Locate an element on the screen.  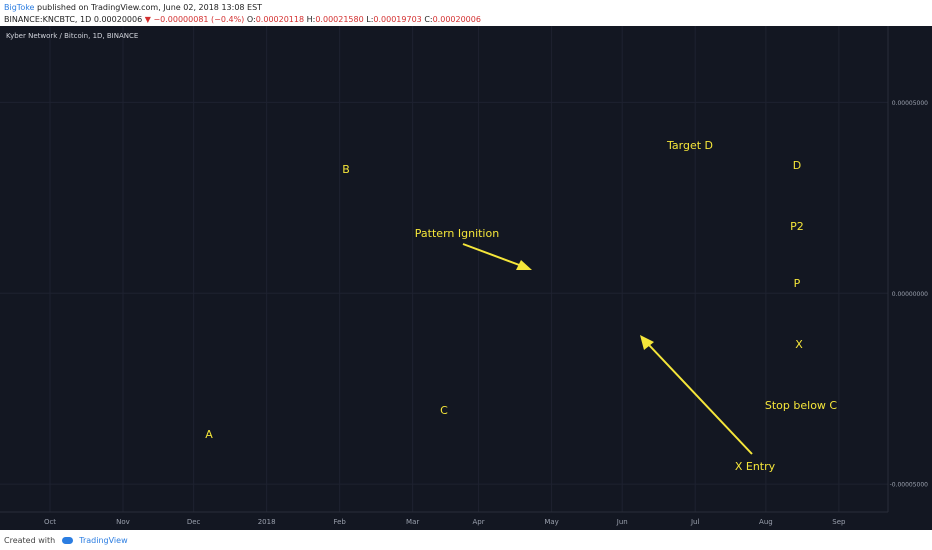
author-link: BigToke is located at coordinates (19, 7).